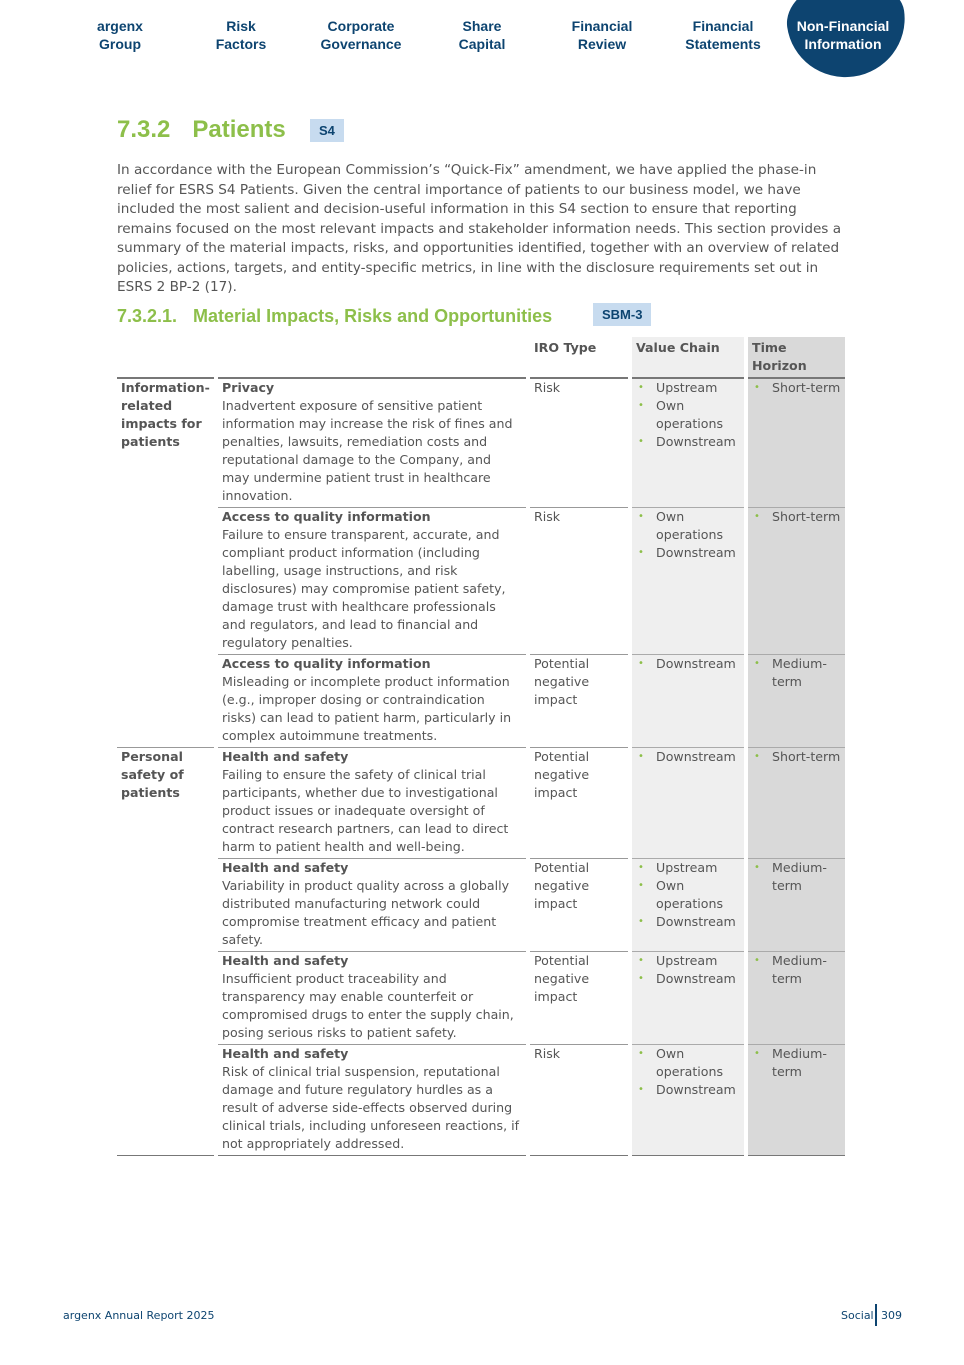  What do you see at coordinates (372, 357) in the screenshot?
I see `header-description` at bounding box center [372, 357].